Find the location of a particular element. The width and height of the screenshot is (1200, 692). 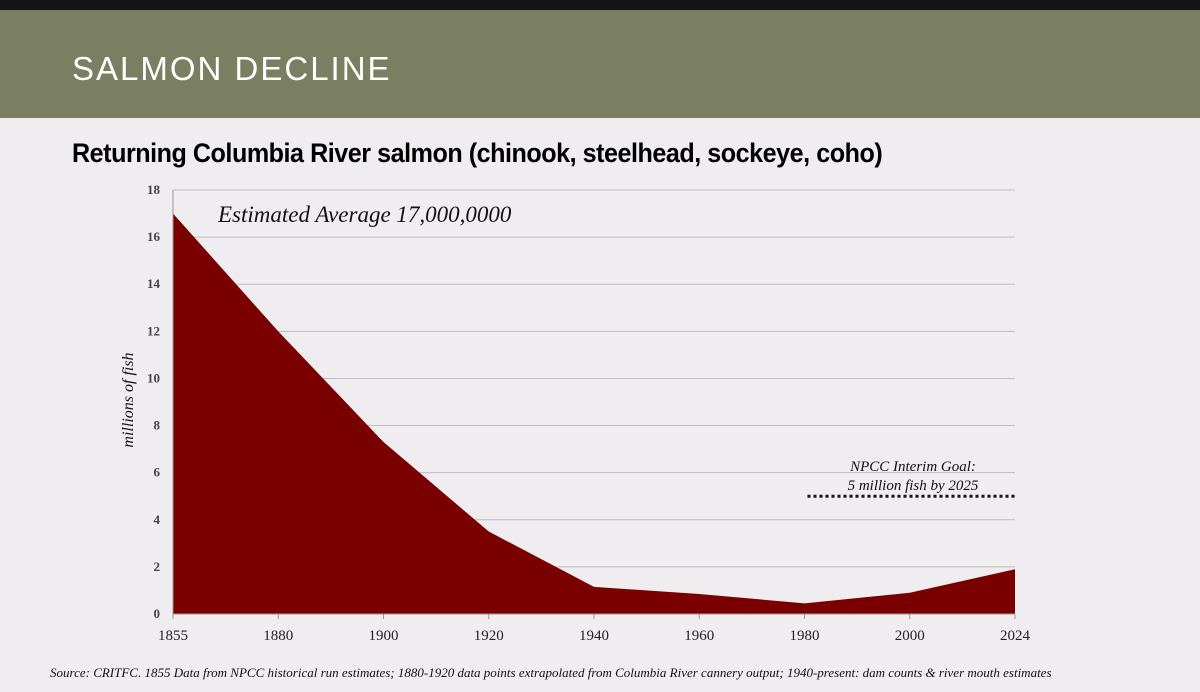

x-tick-labels: 1855 1880 1900 1920 1940 1960 1980 2000 2024 is located at coordinates (594, 629).